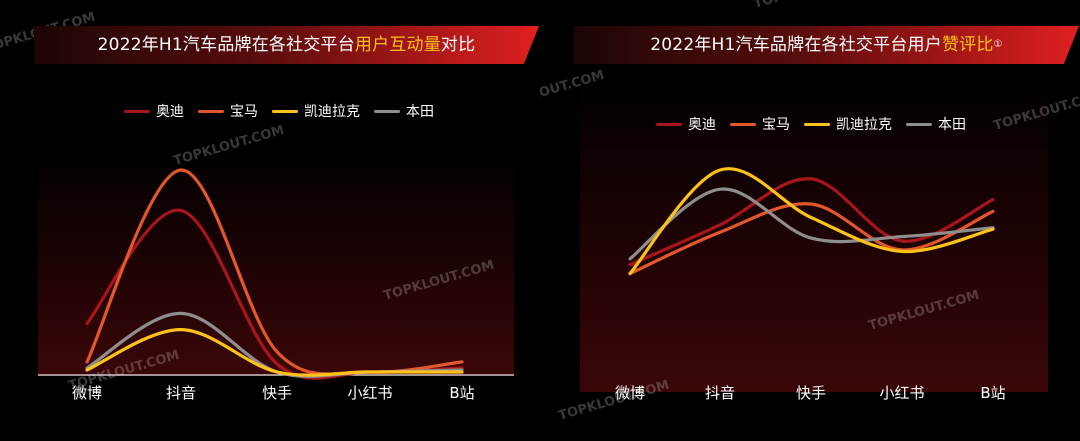 This screenshot has width=1080, height=441. I want to click on title-banner-left: 2022年H1汽车品牌在各社交平台用户互动量对比, so click(286, 45).